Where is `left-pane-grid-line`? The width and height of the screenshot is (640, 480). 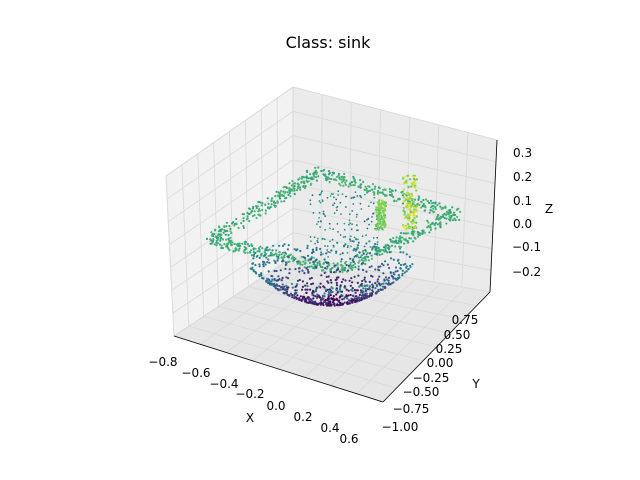 left-pane-grid-line is located at coordinates (185, 245).